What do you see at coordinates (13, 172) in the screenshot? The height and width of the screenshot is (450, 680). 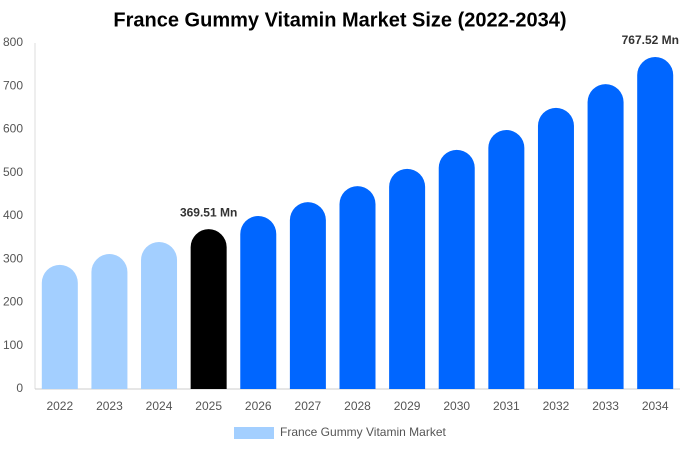 I see `y-tick-label: 500` at bounding box center [13, 172].